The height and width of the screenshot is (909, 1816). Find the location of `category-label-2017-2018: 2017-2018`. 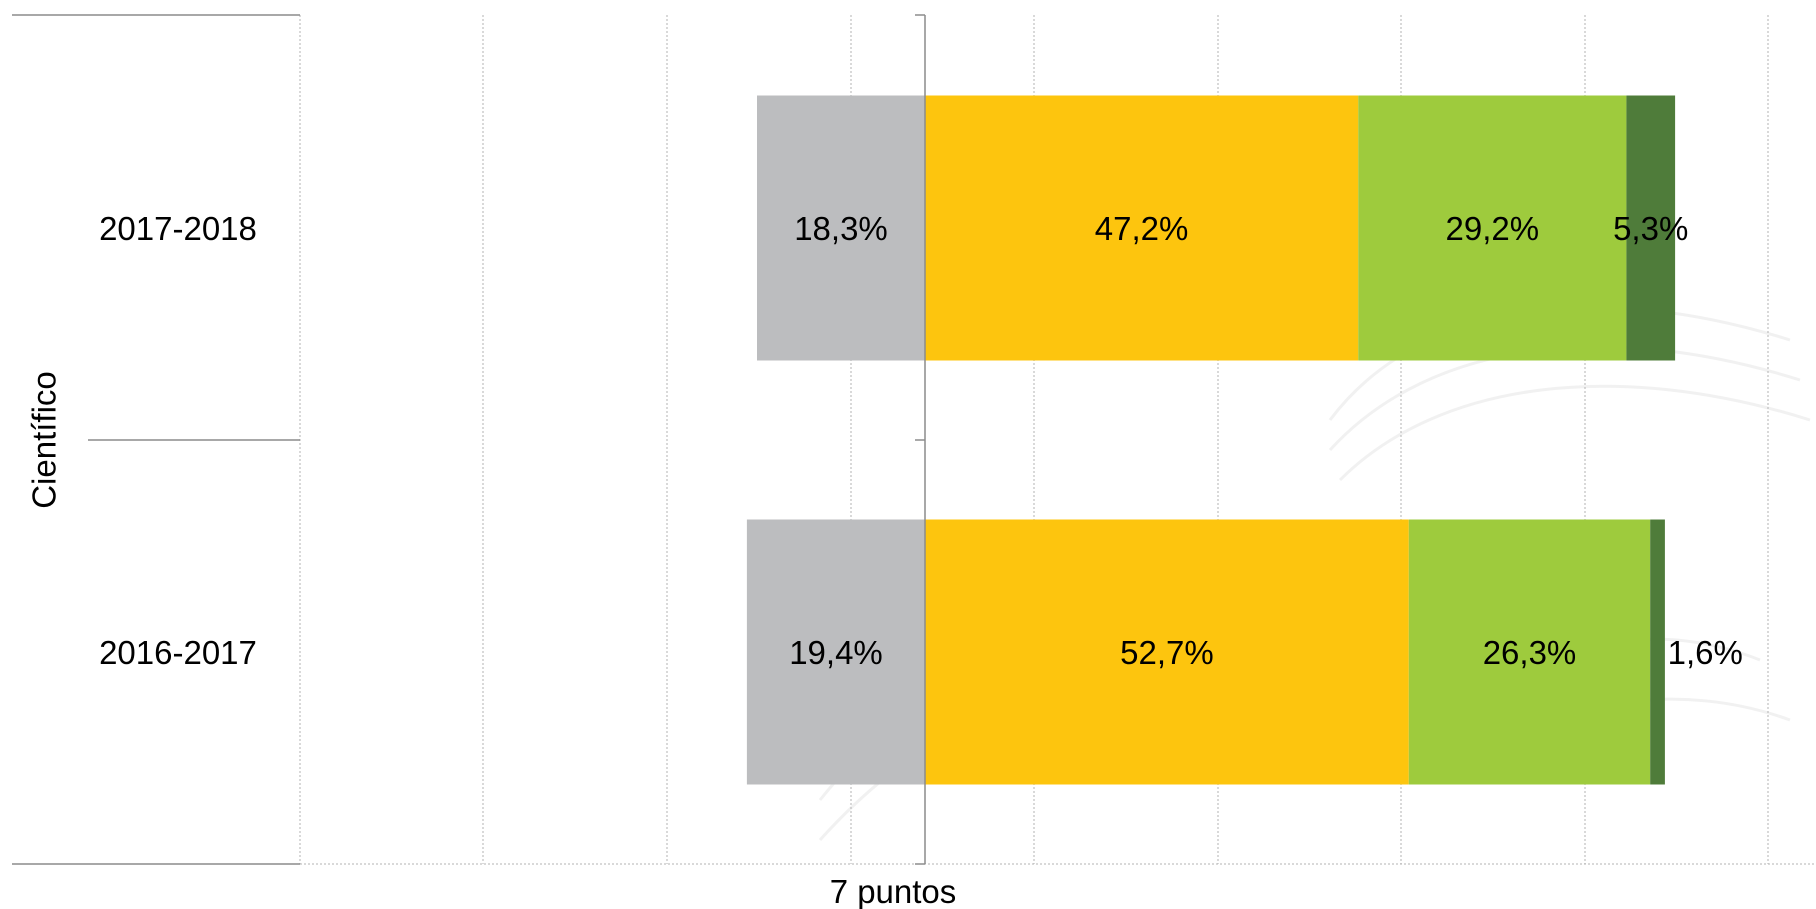

category-label-2017-2018: 2017-2018 is located at coordinates (178, 228).